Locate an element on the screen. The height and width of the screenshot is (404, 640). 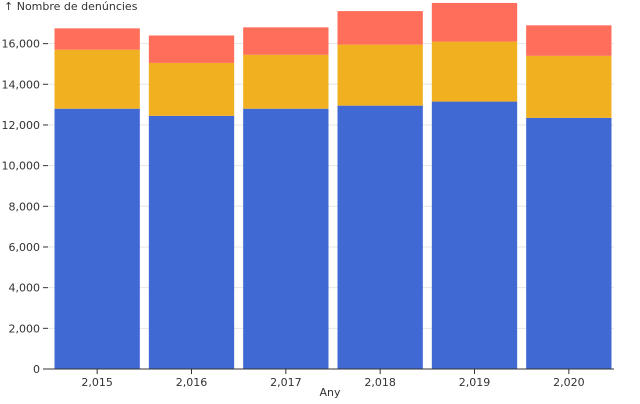
y-tick-label: 14,000 is located at coordinates (21, 84).